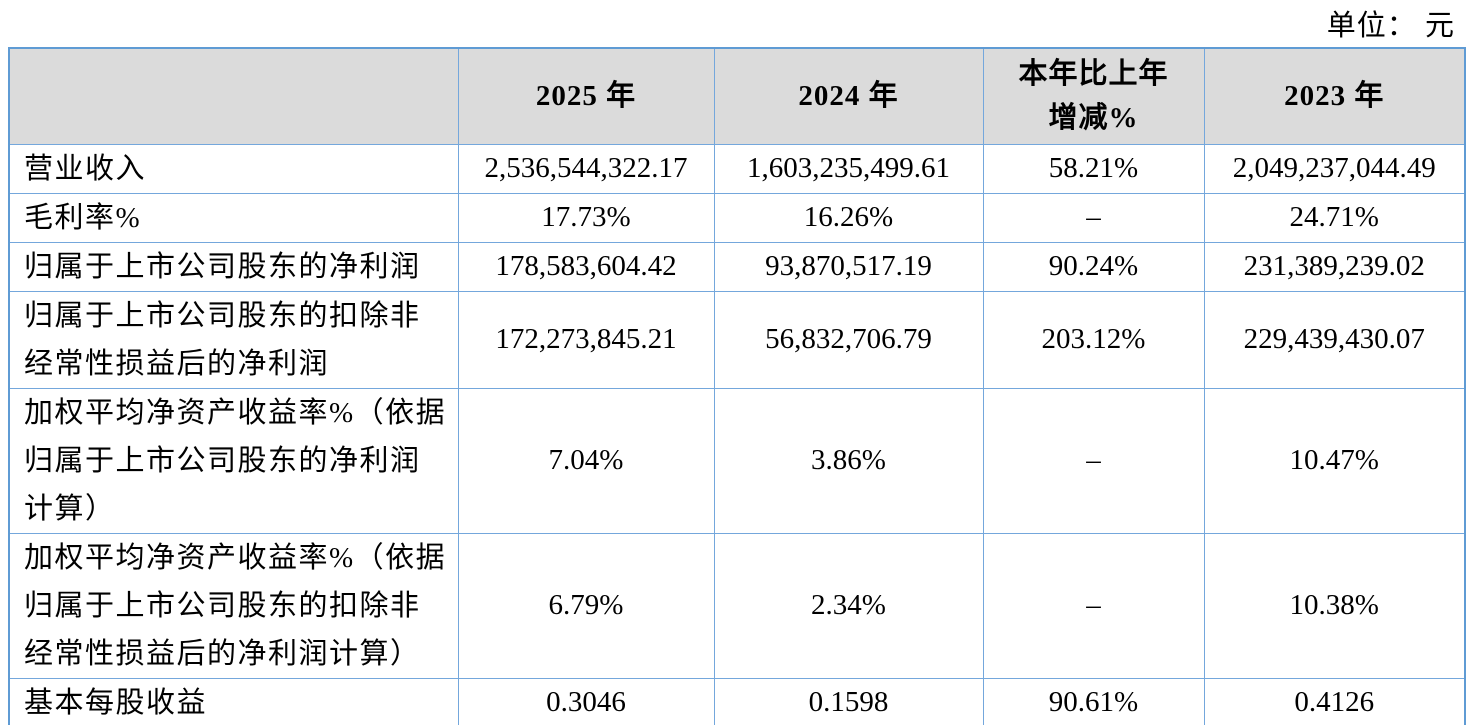  Describe the element at coordinates (233, 168) in the screenshot. I see `row-label: 营业收入` at that location.